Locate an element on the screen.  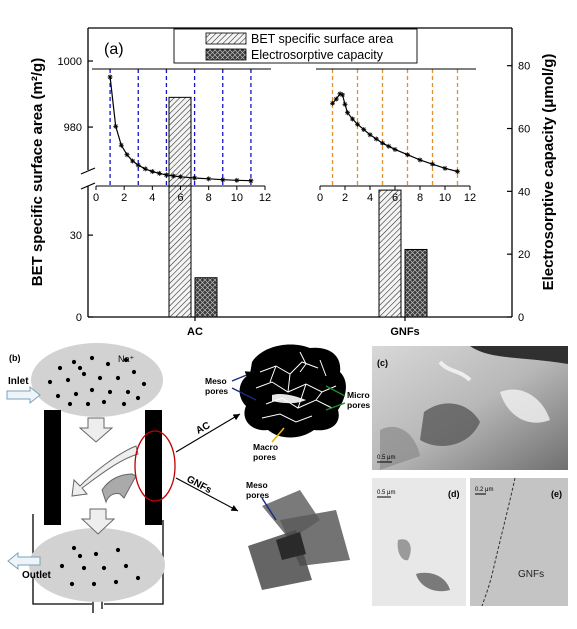
bar-electrosorptive-ac is located at coordinates (206, 297).